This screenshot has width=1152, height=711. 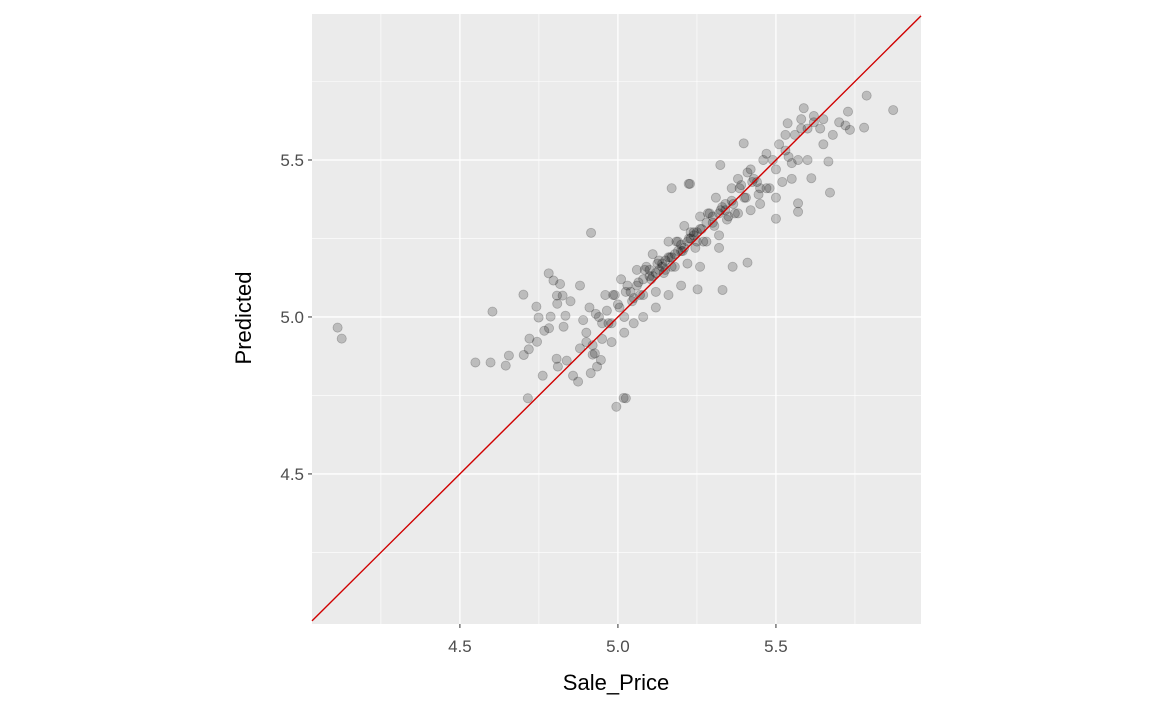 What do you see at coordinates (292, 317) in the screenshot?
I see `y-tick-label: 5.0` at bounding box center [292, 317].